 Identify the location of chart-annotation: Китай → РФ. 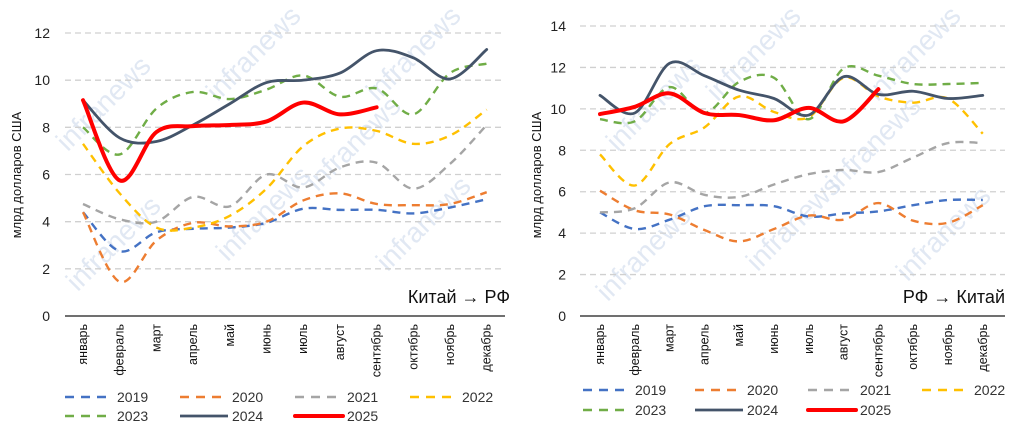
(459, 297).